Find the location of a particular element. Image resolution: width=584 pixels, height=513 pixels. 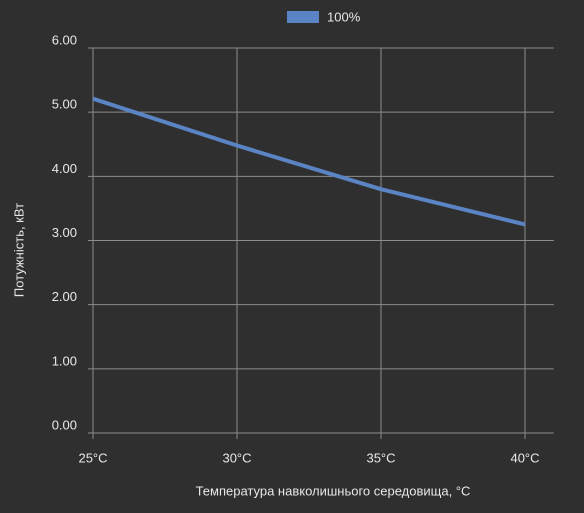

y-tick-label: 2.00 is located at coordinates (64, 296).